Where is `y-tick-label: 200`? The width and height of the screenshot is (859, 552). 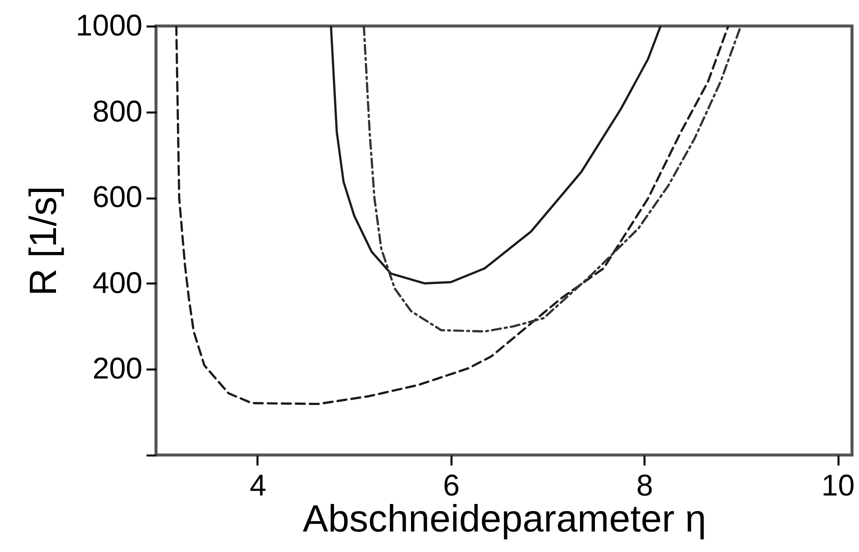
y-tick-label: 200 is located at coordinates (117, 369).